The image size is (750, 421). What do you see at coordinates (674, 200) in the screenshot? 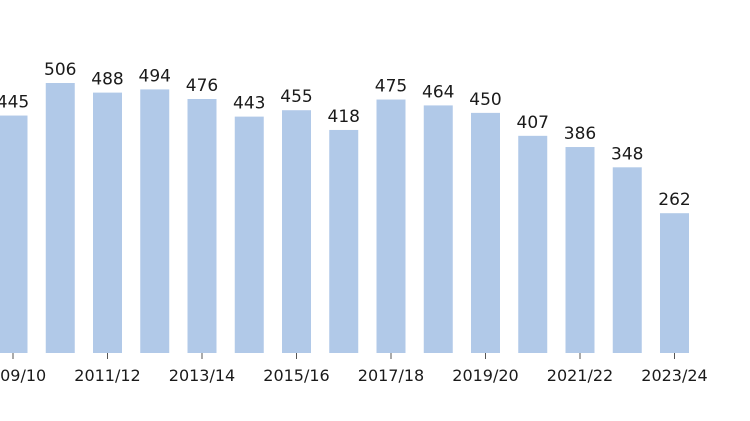
I see `value-label-2023-24: 262` at bounding box center [674, 200].